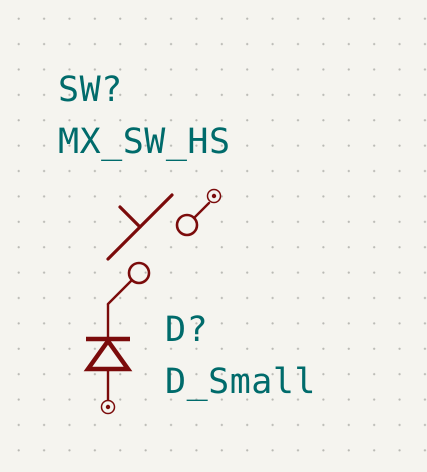  Describe the element at coordinates (187, 225) in the screenshot. I see `switch-contact-right` at that location.